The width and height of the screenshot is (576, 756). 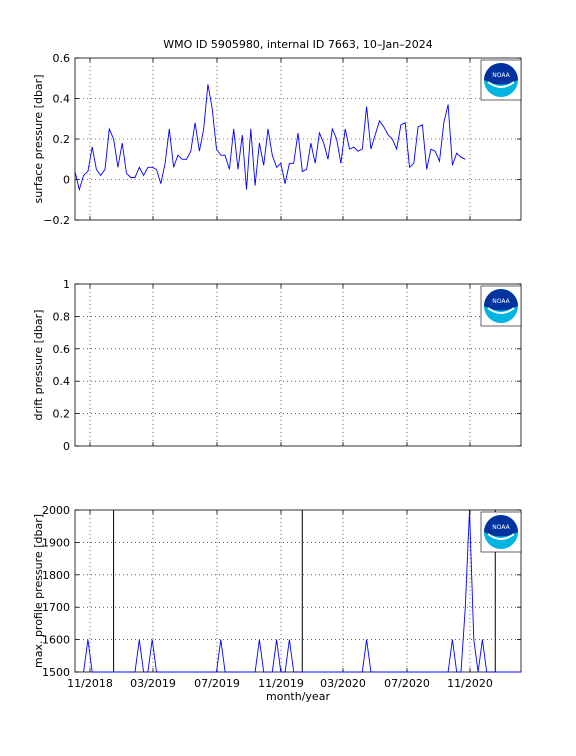 I want to click on y-tick-label: 0.8, so click(x=62, y=316).